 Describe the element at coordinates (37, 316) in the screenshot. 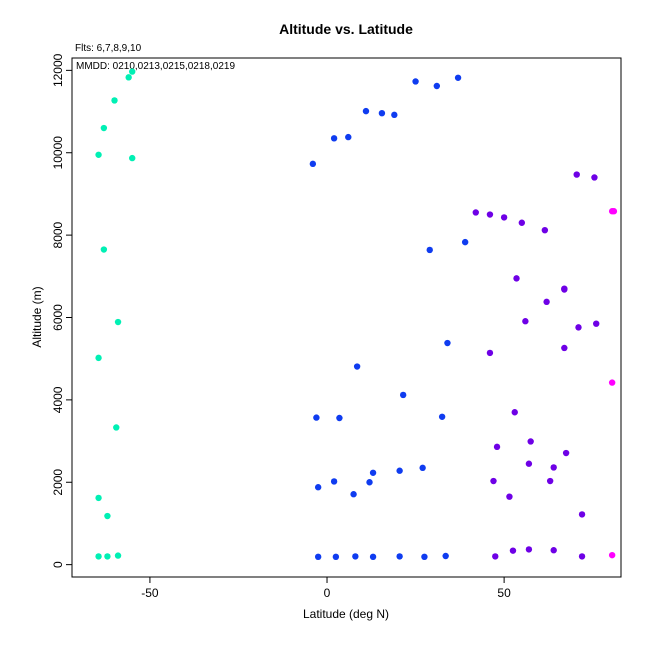

I see `y-axis-label: Altitude (m)` at that location.